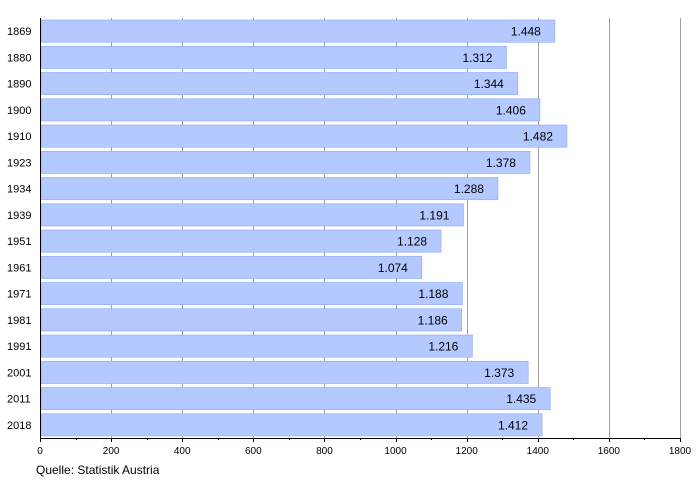 The image size is (700, 480). What do you see at coordinates (19, 85) in the screenshot?
I see `y-tick-label-1890: 1890` at bounding box center [19, 85].